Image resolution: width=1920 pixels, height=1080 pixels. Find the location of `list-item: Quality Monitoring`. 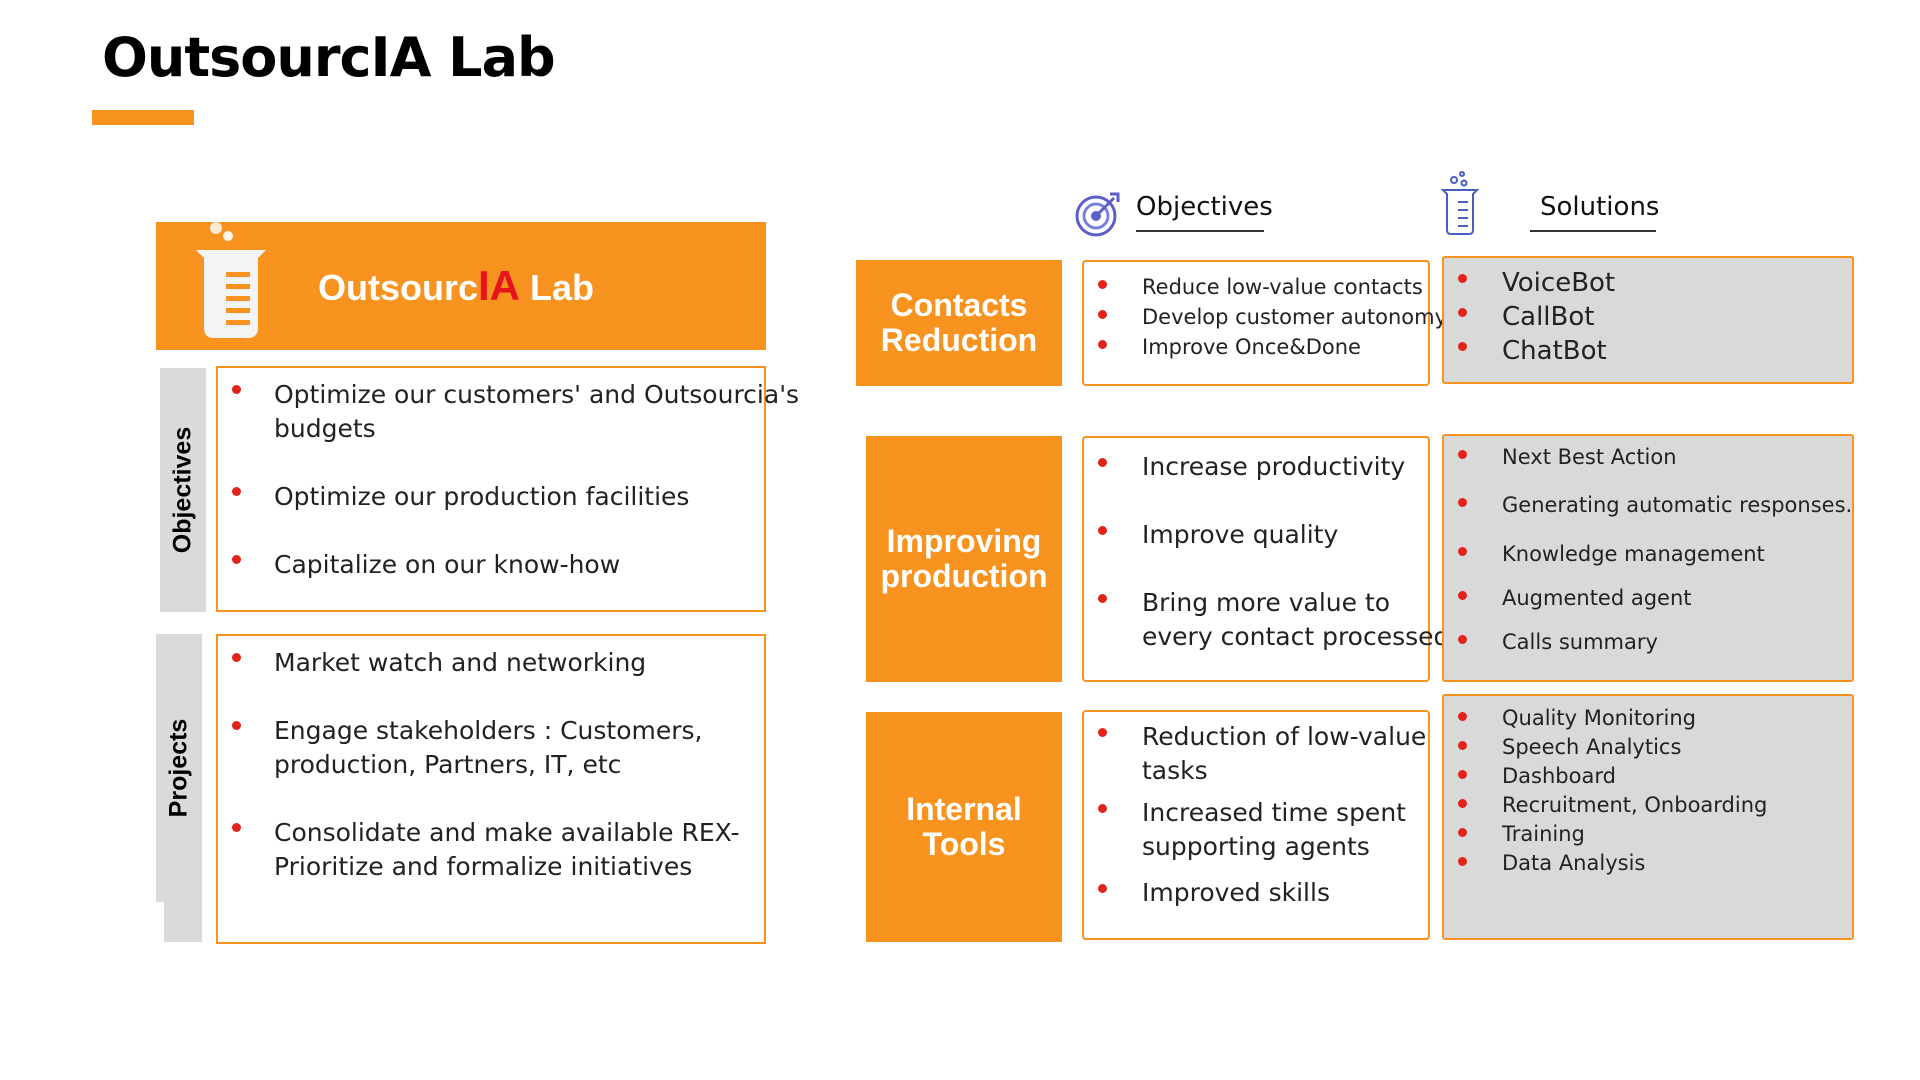

list-item: Quality Monitoring is located at coordinates (1570, 718).